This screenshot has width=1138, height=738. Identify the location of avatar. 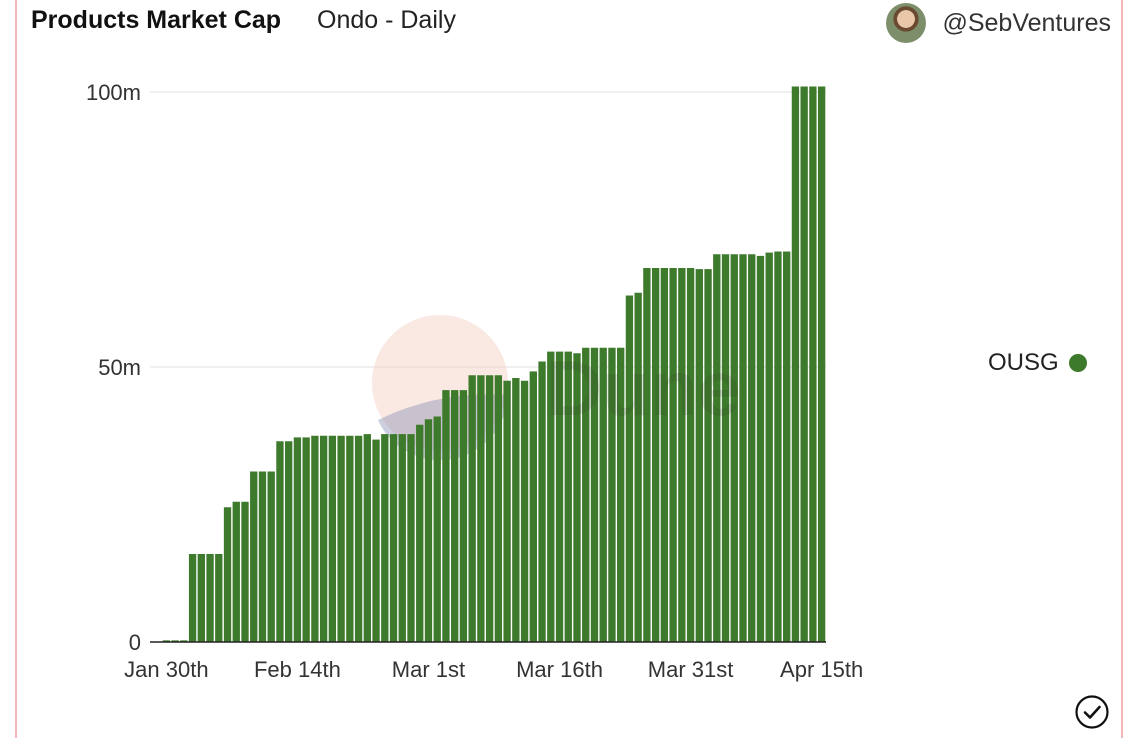
(906, 23).